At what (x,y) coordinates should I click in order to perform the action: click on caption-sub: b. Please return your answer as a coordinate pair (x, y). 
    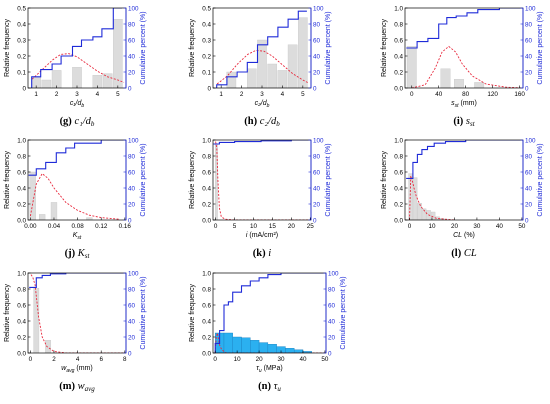
    Looking at the image, I should click on (278, 124).